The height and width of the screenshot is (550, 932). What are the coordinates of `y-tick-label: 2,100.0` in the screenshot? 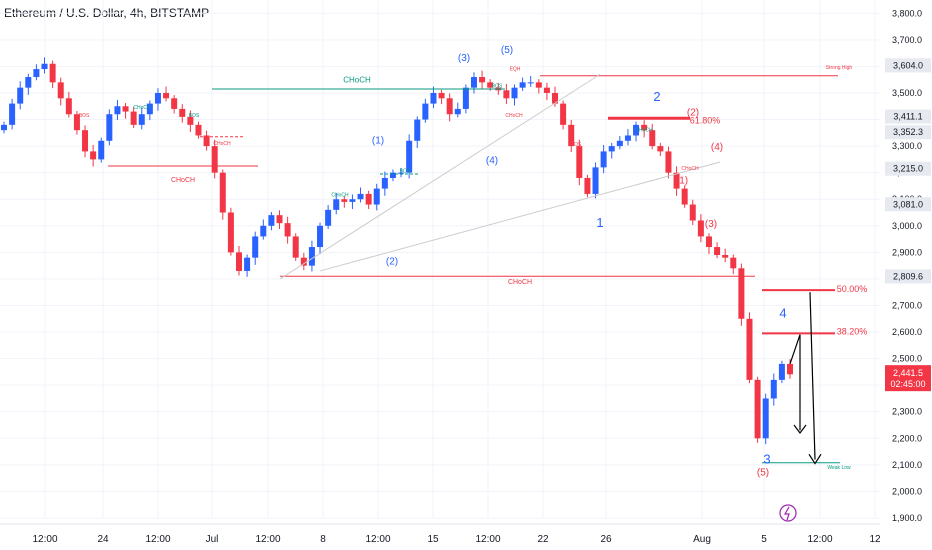 It's located at (907, 465).